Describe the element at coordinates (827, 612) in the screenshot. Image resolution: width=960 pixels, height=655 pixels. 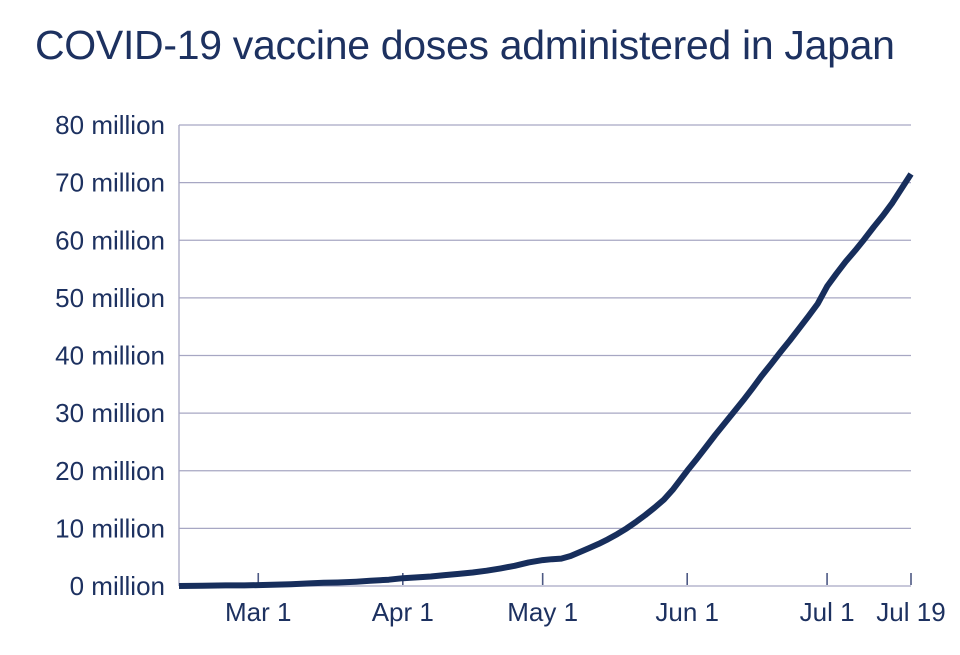
I see `x-axis-label: Jul 1` at that location.